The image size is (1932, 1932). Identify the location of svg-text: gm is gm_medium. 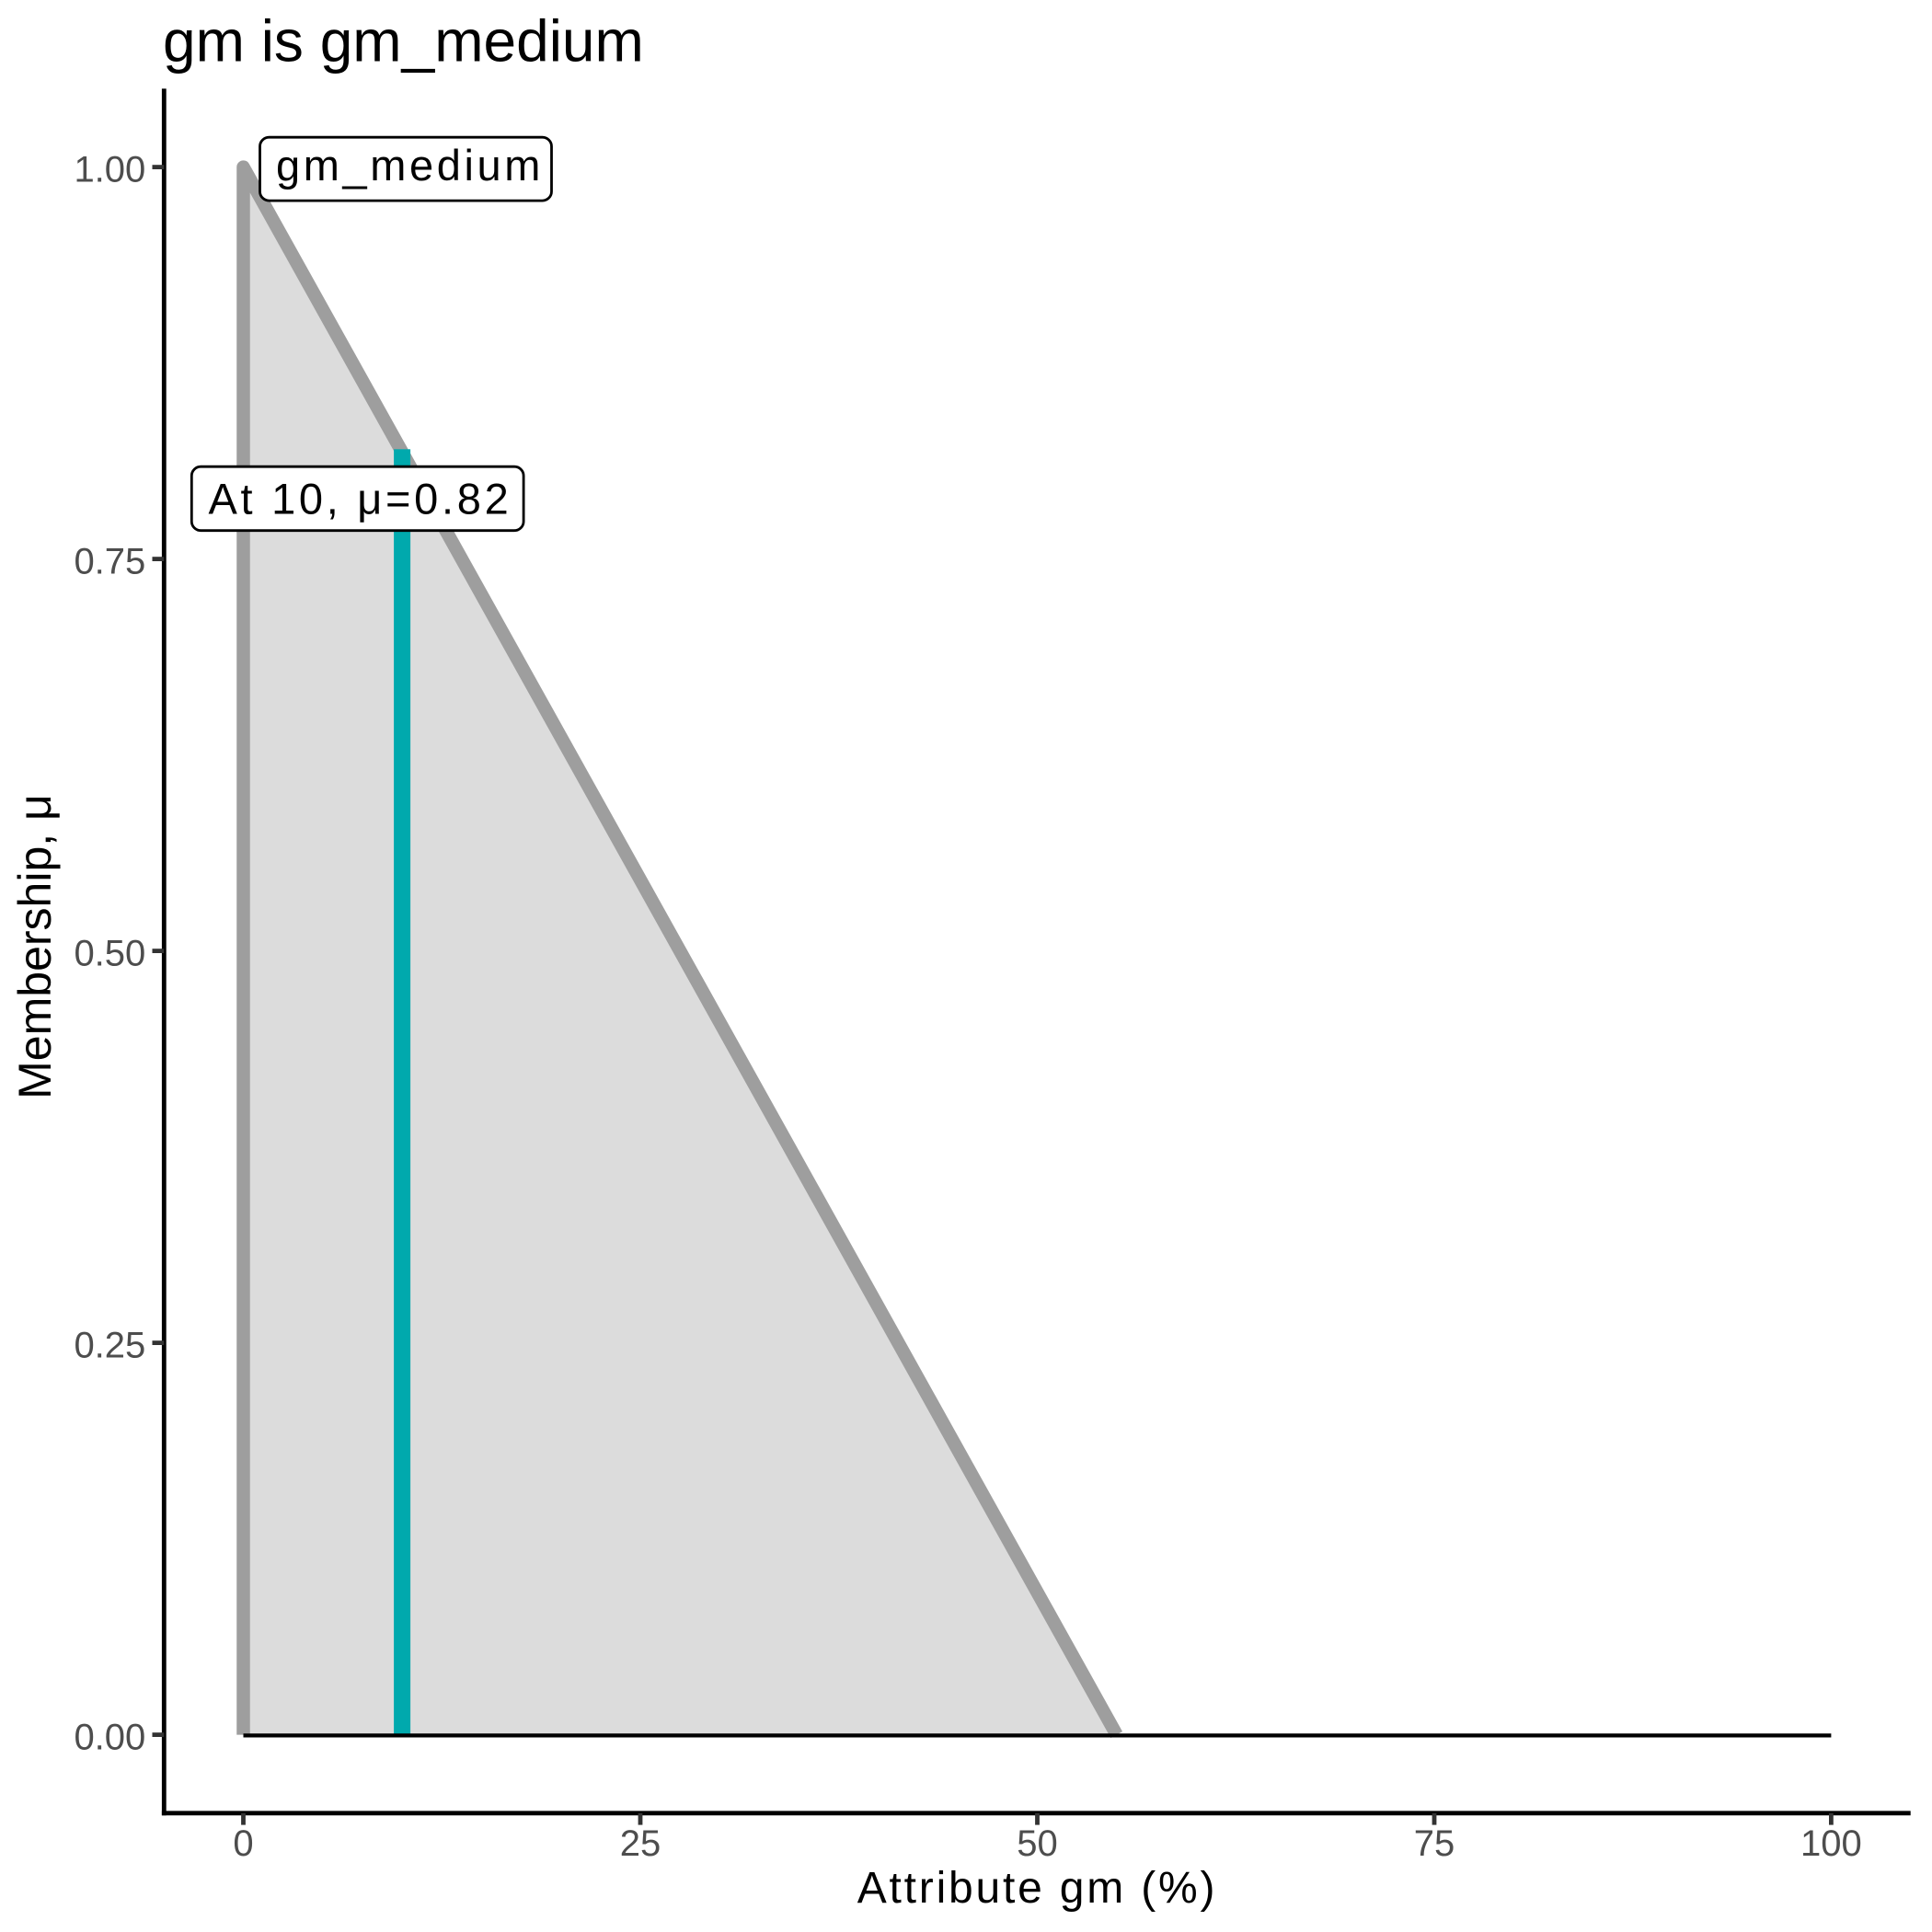
(403, 41).